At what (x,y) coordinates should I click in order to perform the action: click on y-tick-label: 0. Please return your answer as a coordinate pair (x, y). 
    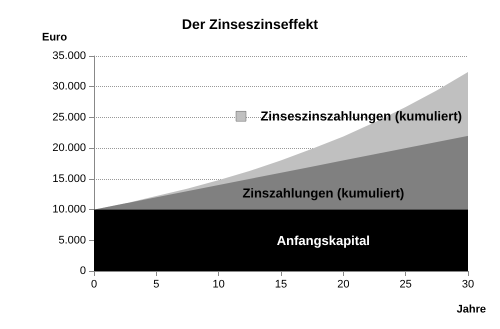
    Looking at the image, I should click on (83, 271).